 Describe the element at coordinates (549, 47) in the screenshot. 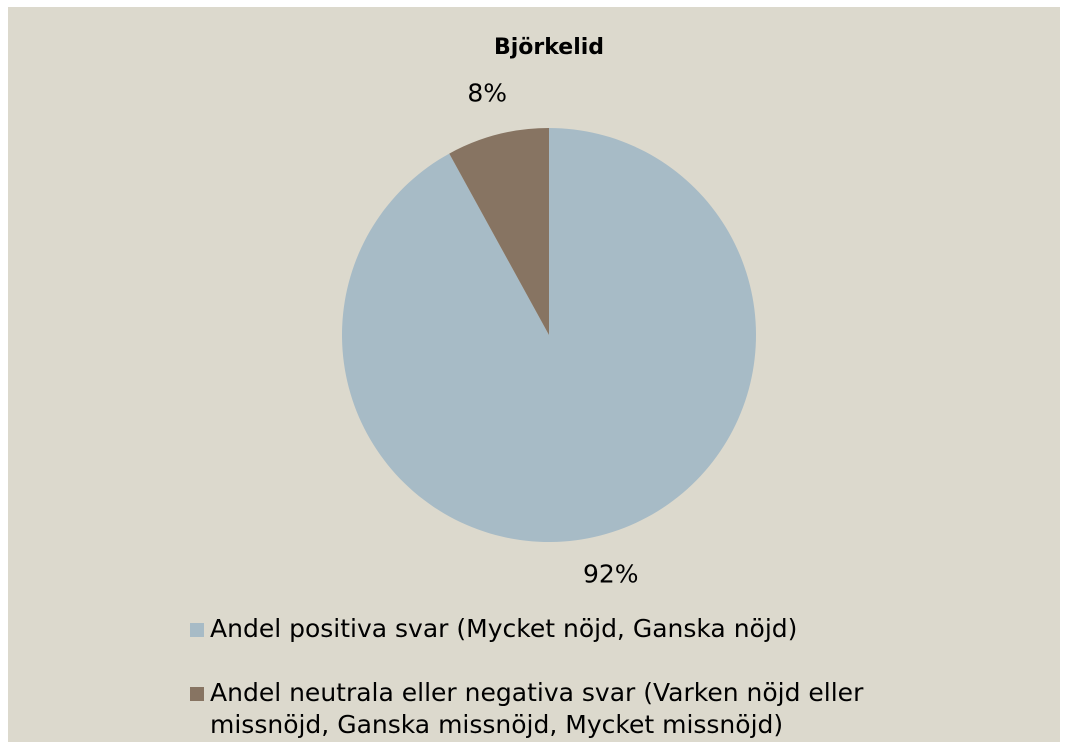

I see `chart-title: Björkelid` at that location.